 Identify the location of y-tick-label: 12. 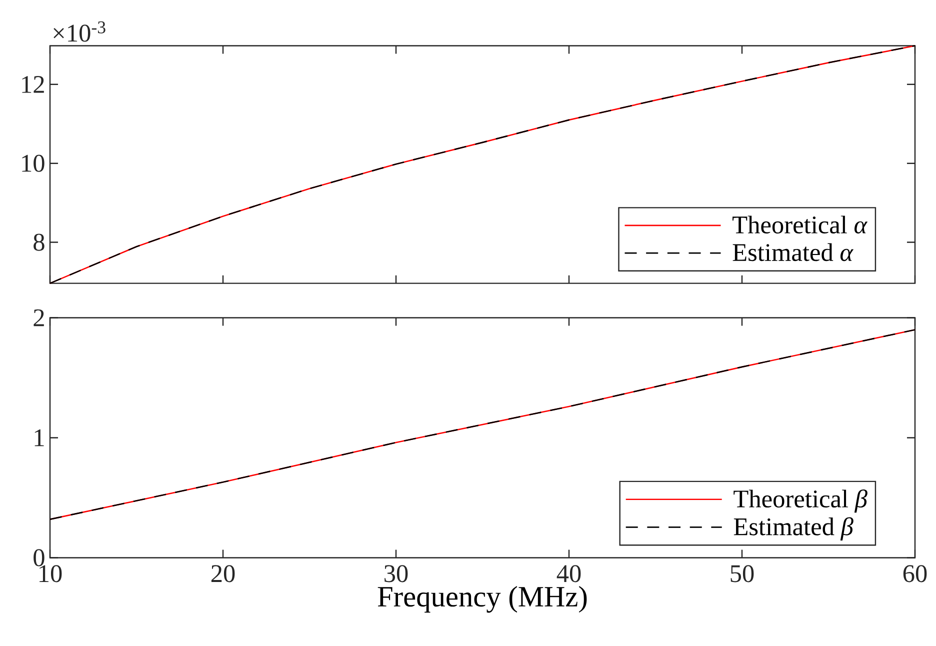
(33, 84).